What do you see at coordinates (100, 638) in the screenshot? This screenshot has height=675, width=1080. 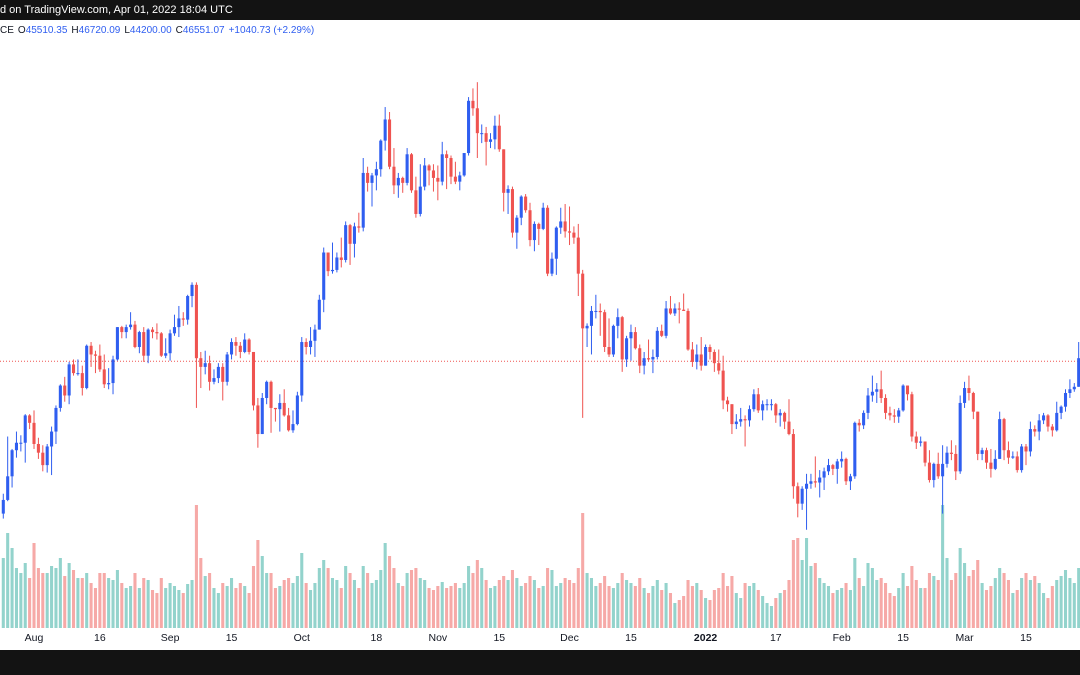 I see `x-tick-label: 16` at bounding box center [100, 638].